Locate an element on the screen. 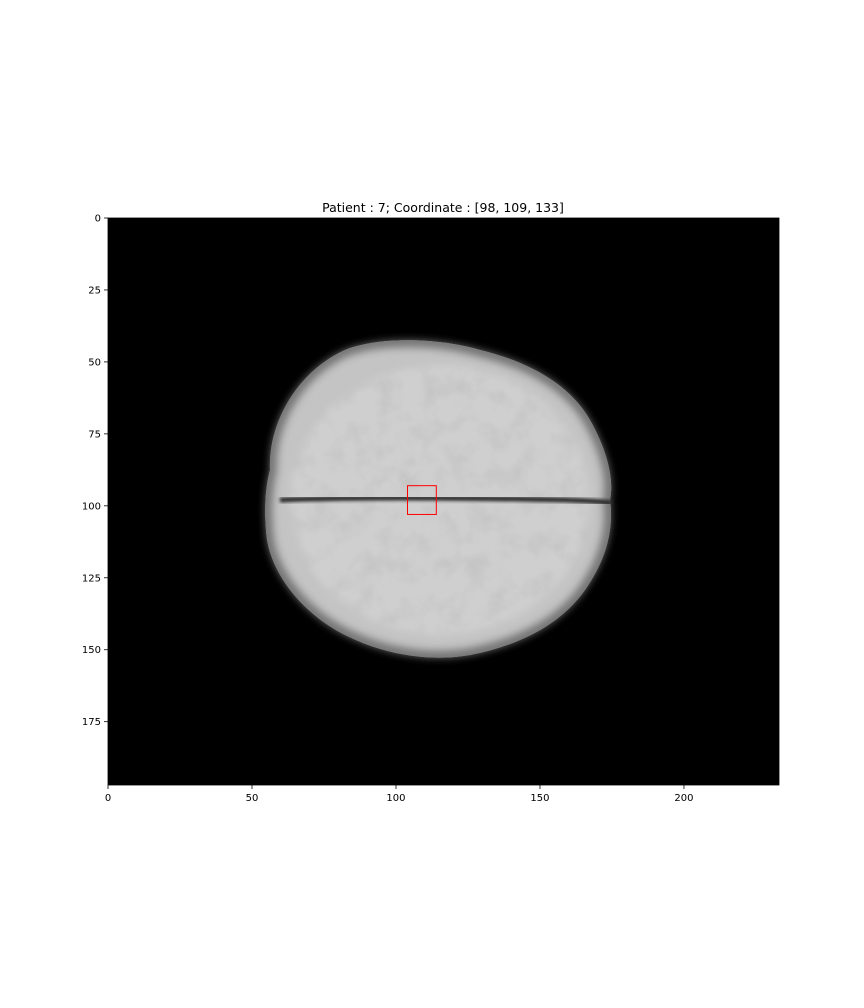 This screenshot has height=1008, width=864. y-tick-label: 150 is located at coordinates (91, 650).